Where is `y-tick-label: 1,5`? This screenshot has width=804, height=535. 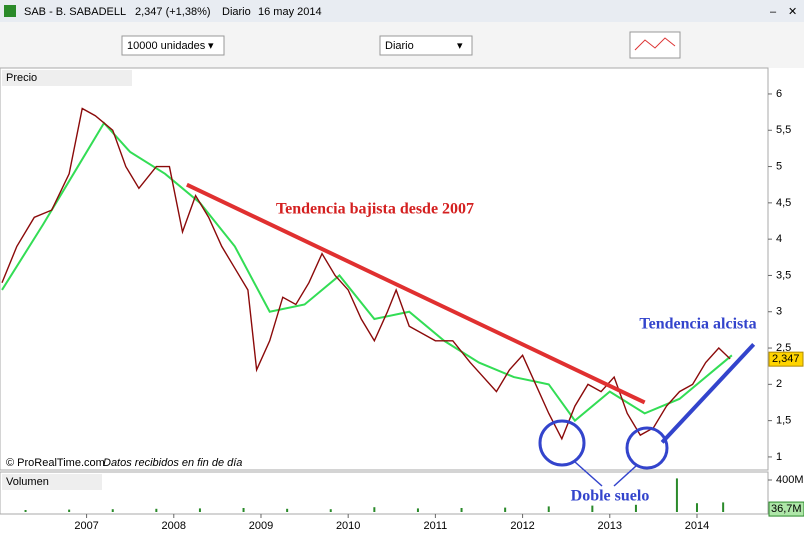 y-tick-label: 1,5 is located at coordinates (783, 421).